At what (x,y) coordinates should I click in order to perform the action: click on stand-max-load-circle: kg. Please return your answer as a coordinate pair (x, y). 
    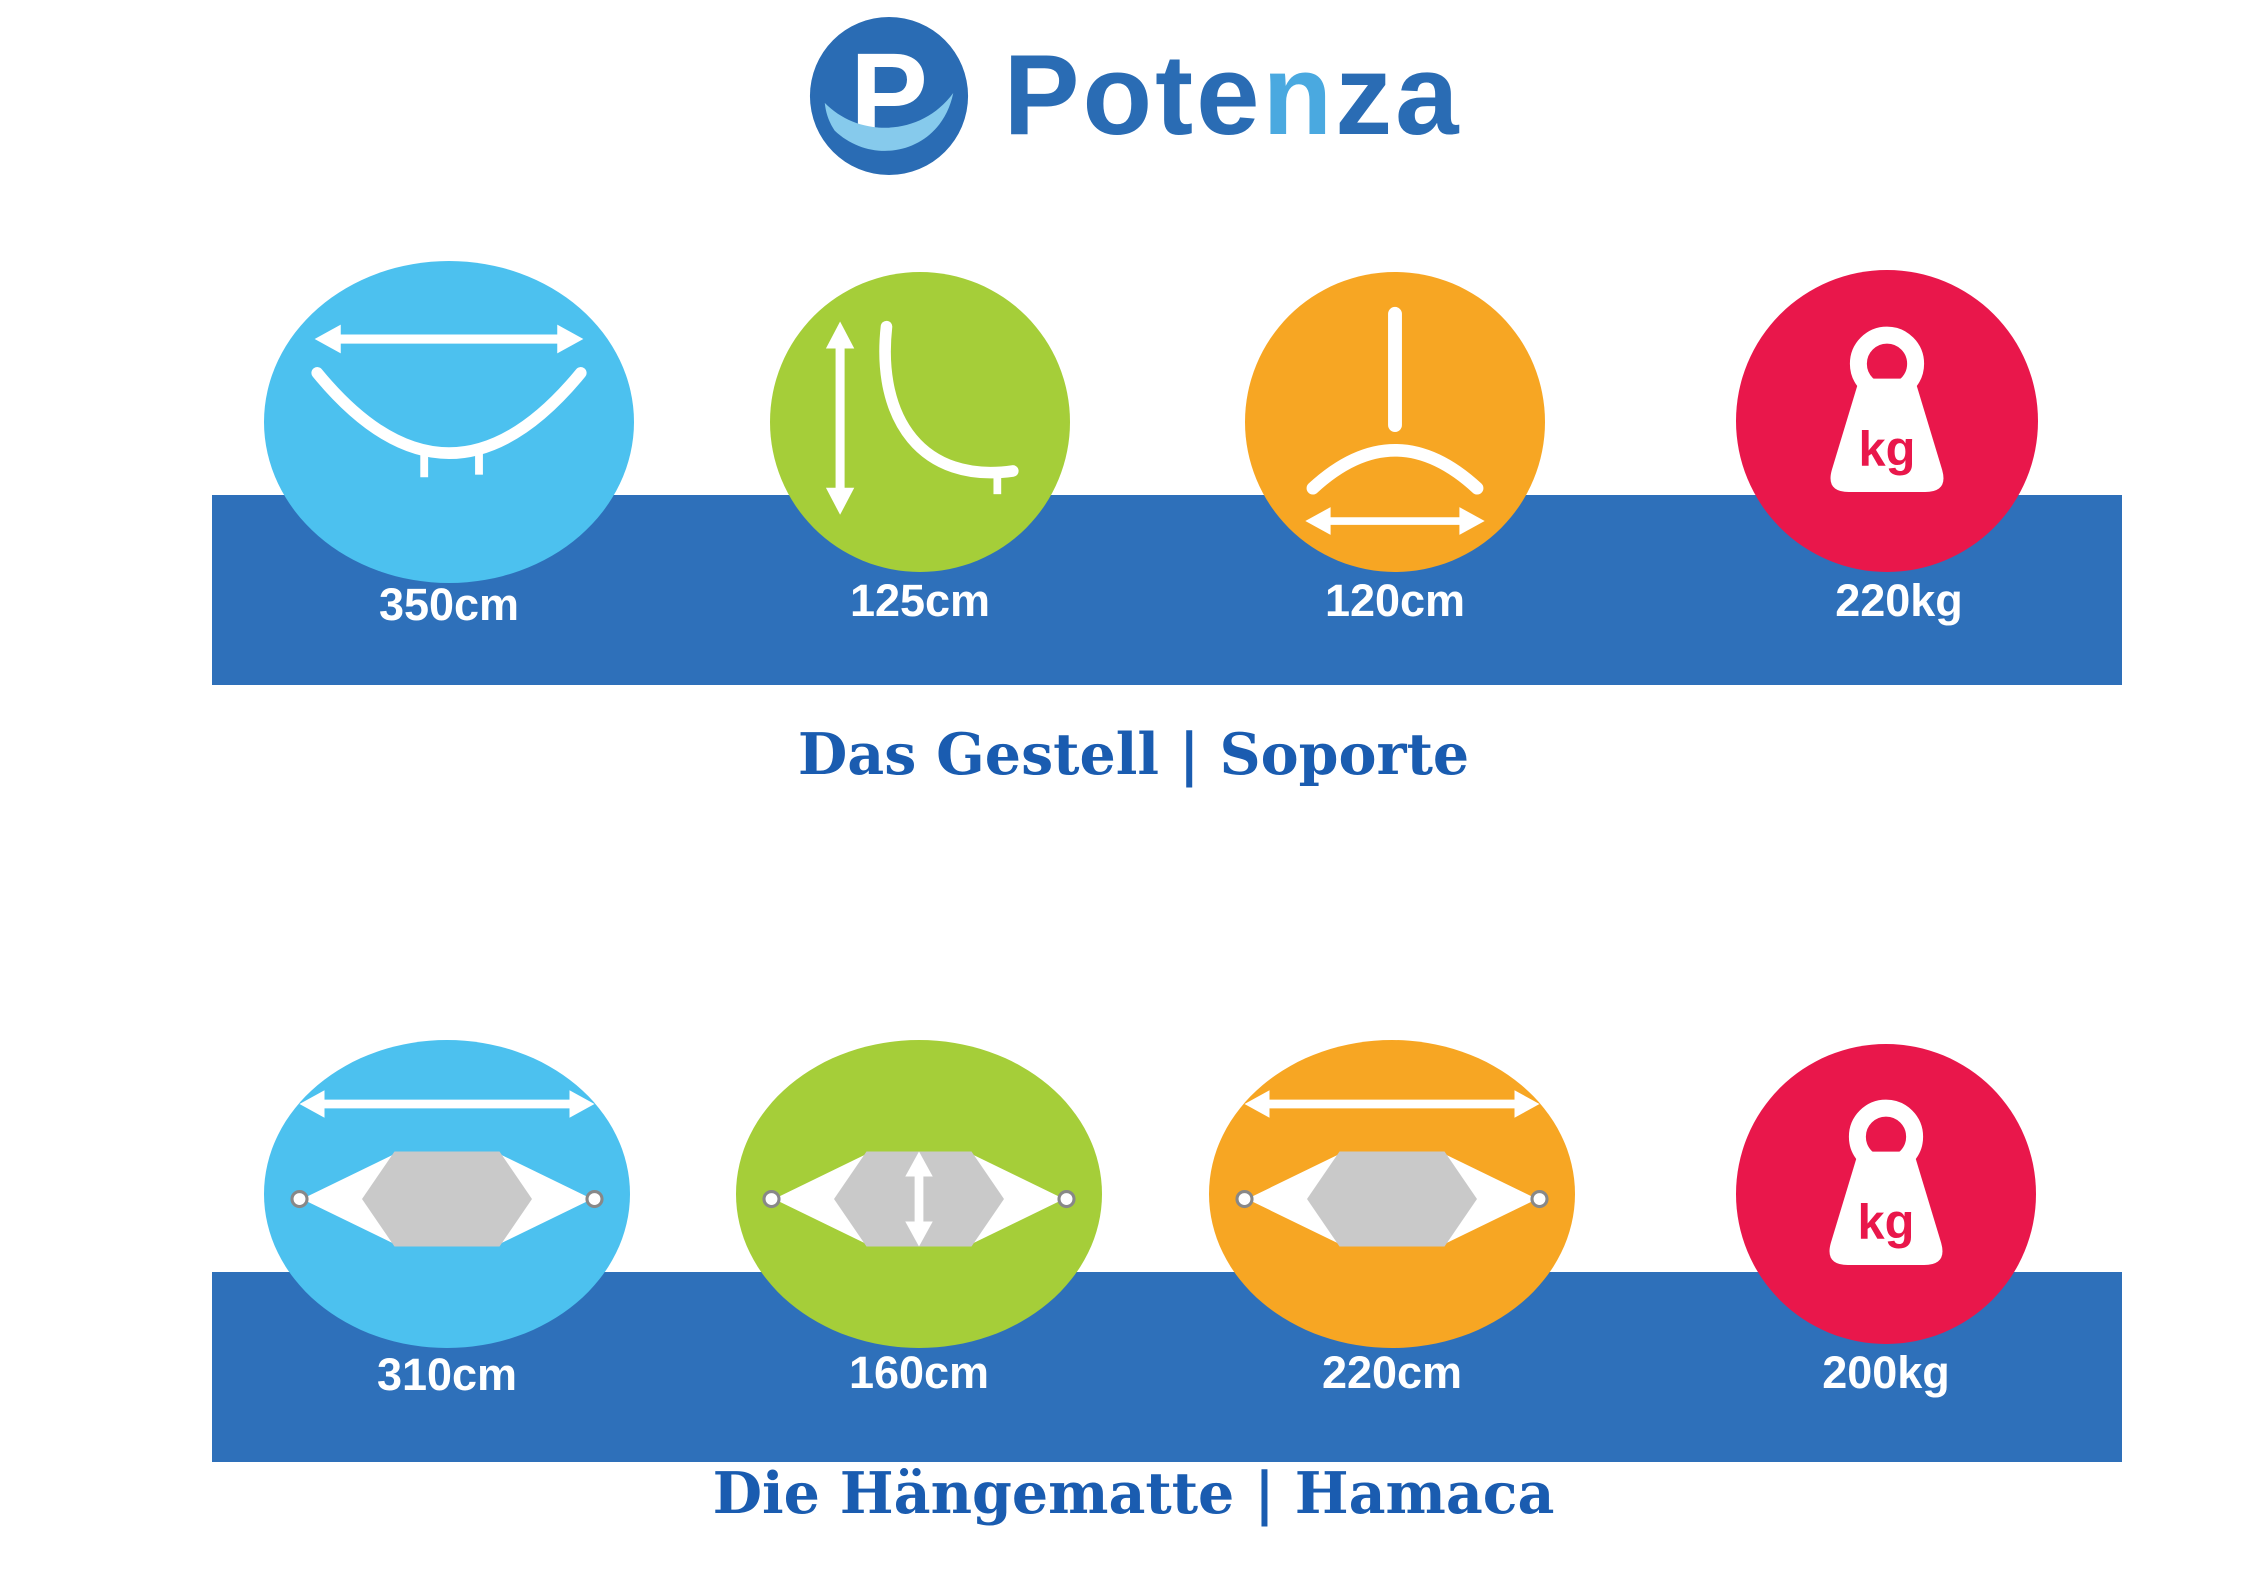
    Looking at the image, I should click on (1887, 421).